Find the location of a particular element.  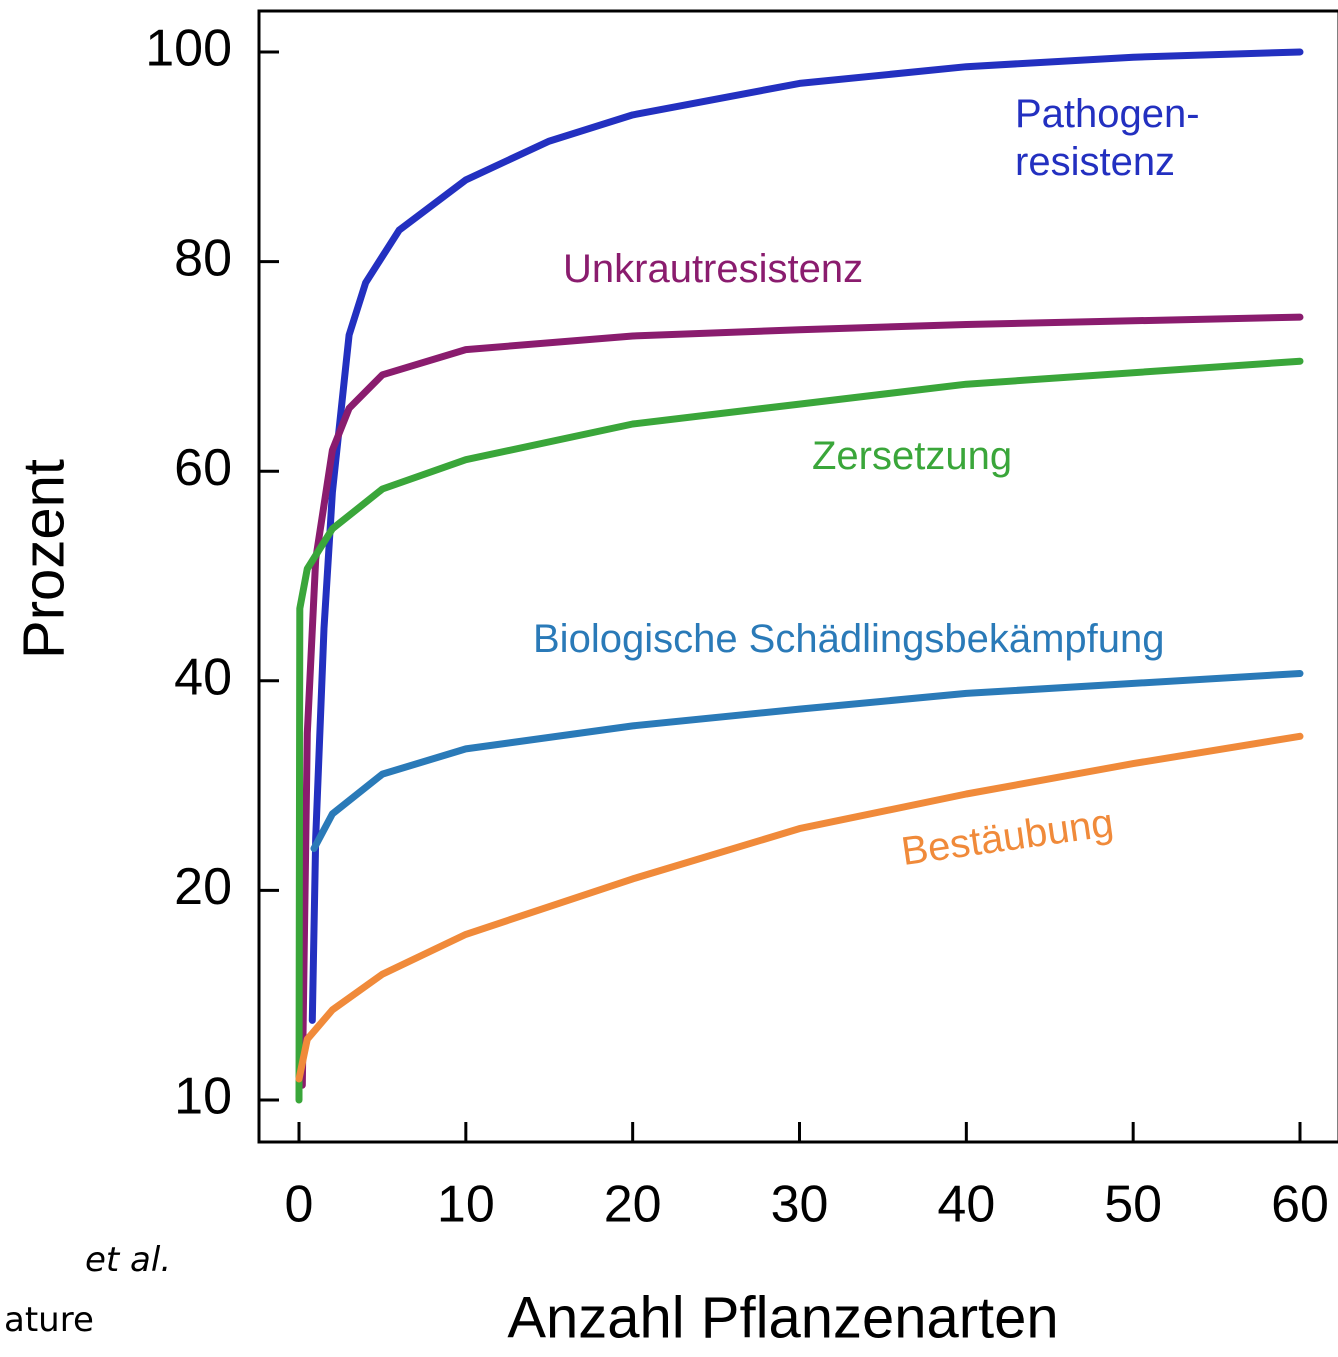

y-tick-label: 100 is located at coordinates (188, 49).